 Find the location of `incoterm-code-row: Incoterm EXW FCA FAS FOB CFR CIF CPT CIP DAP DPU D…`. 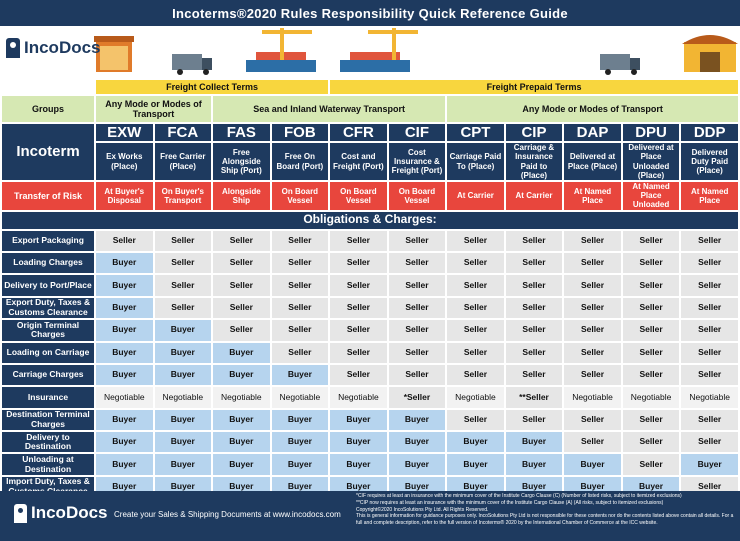

incoterm-code-row: Incoterm EXW FCA FAS FOB CFR CIF CPT CIP DAP DPU D… is located at coordinates (370, 152).